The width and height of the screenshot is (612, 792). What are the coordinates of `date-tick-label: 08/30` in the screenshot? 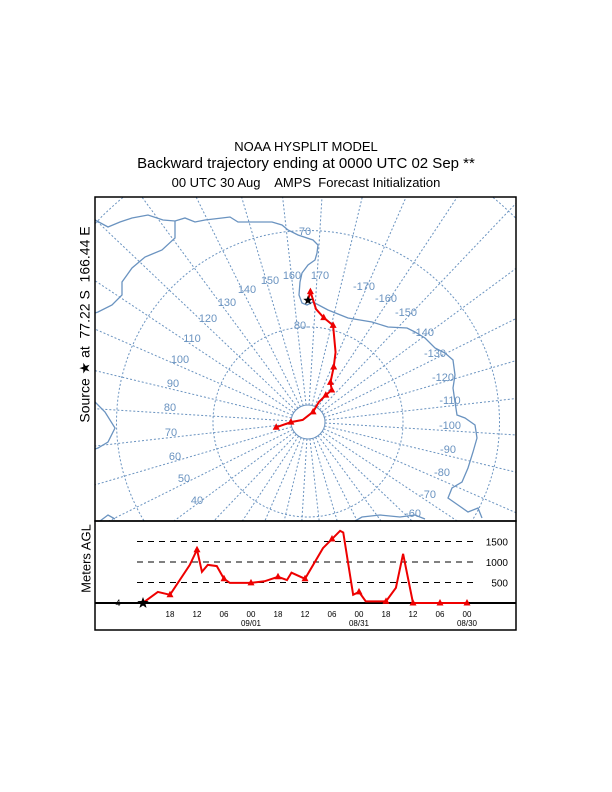 It's located at (467, 623).